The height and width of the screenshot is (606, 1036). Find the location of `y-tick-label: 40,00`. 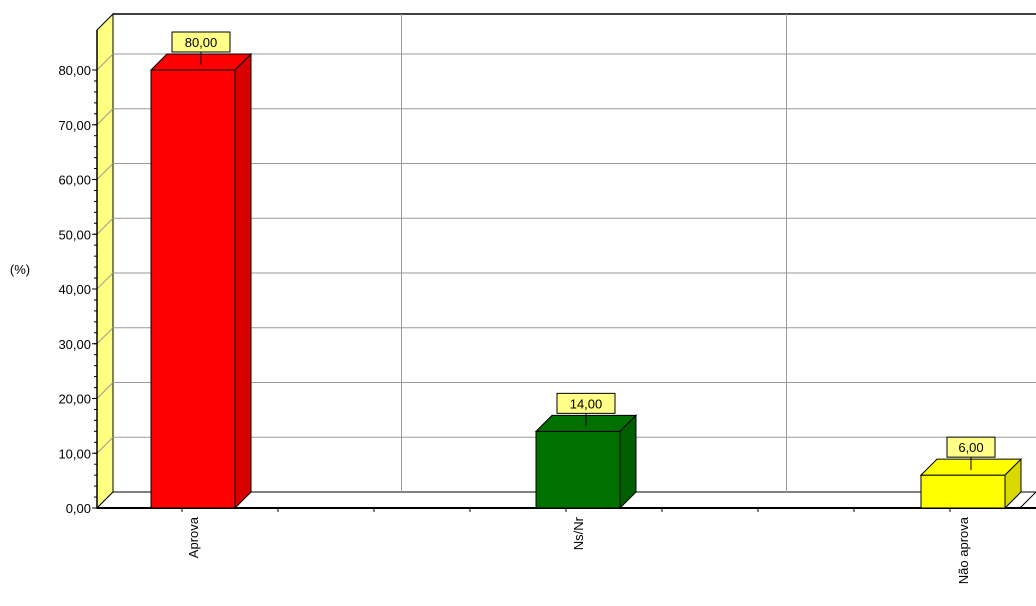

y-tick-label: 40,00 is located at coordinates (74, 289).